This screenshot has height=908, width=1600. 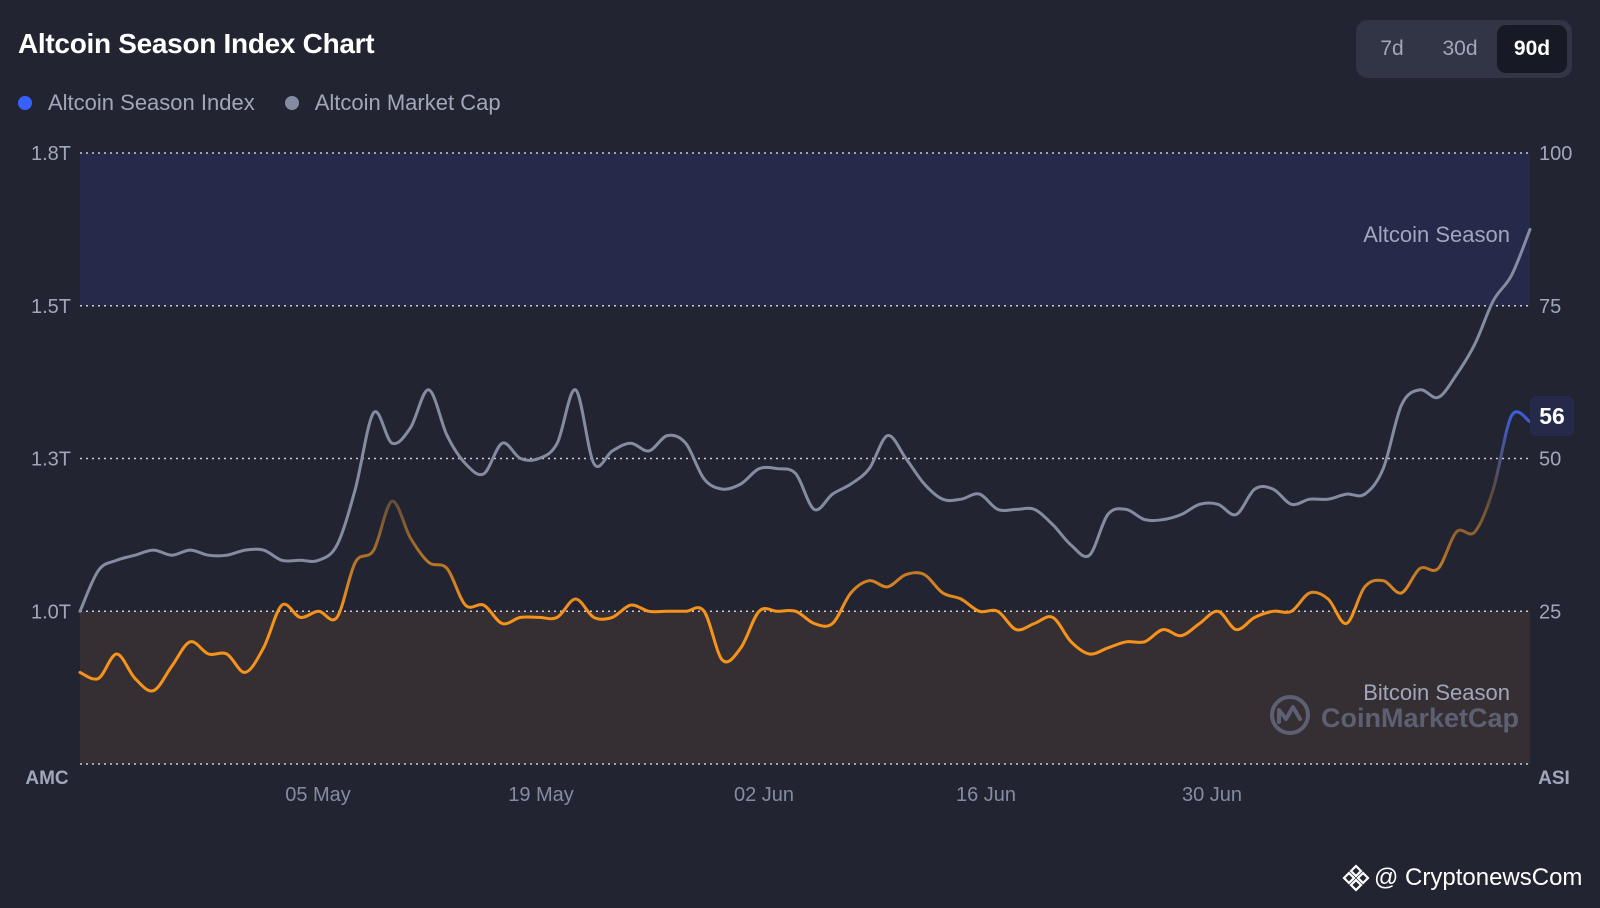 What do you see at coordinates (51, 460) in the screenshot?
I see `left-axis-tick-label: 1.3T` at bounding box center [51, 460].